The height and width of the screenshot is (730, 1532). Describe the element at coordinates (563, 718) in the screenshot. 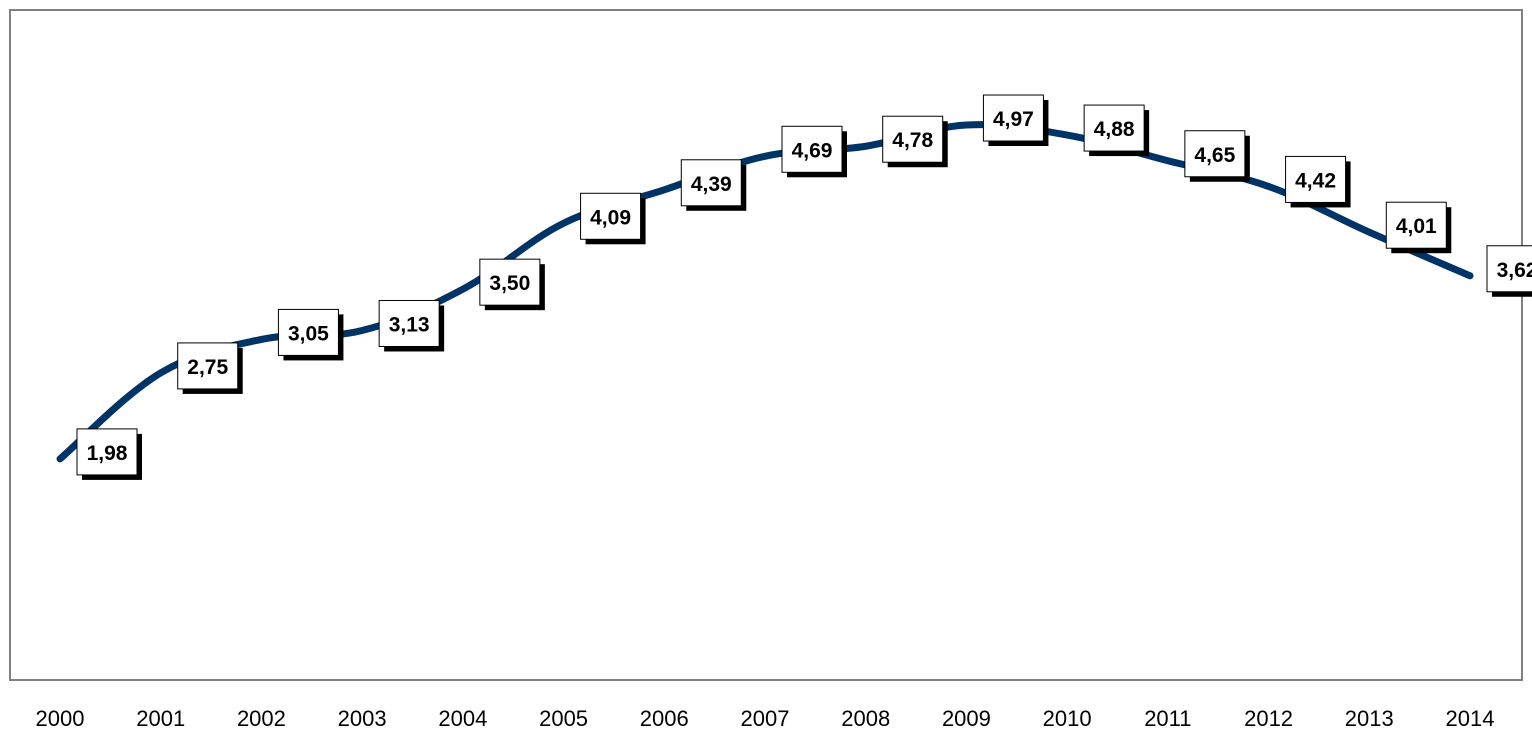

I see `x-tick-label: 2005` at that location.